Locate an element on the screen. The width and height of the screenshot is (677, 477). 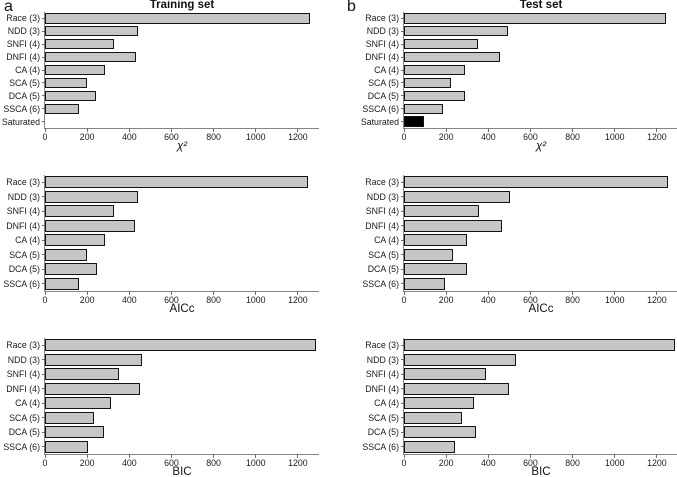
panel-label-a: a is located at coordinates (8, 7).